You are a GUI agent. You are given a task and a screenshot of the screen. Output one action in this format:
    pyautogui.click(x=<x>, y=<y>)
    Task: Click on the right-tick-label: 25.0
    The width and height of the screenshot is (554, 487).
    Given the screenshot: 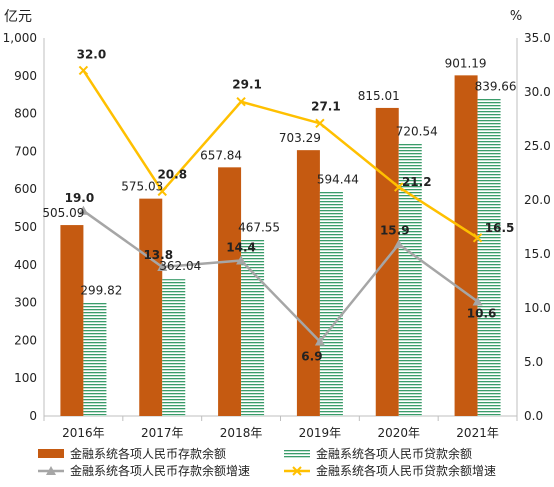 What is the action you would take?
    pyautogui.click(x=537, y=146)
    